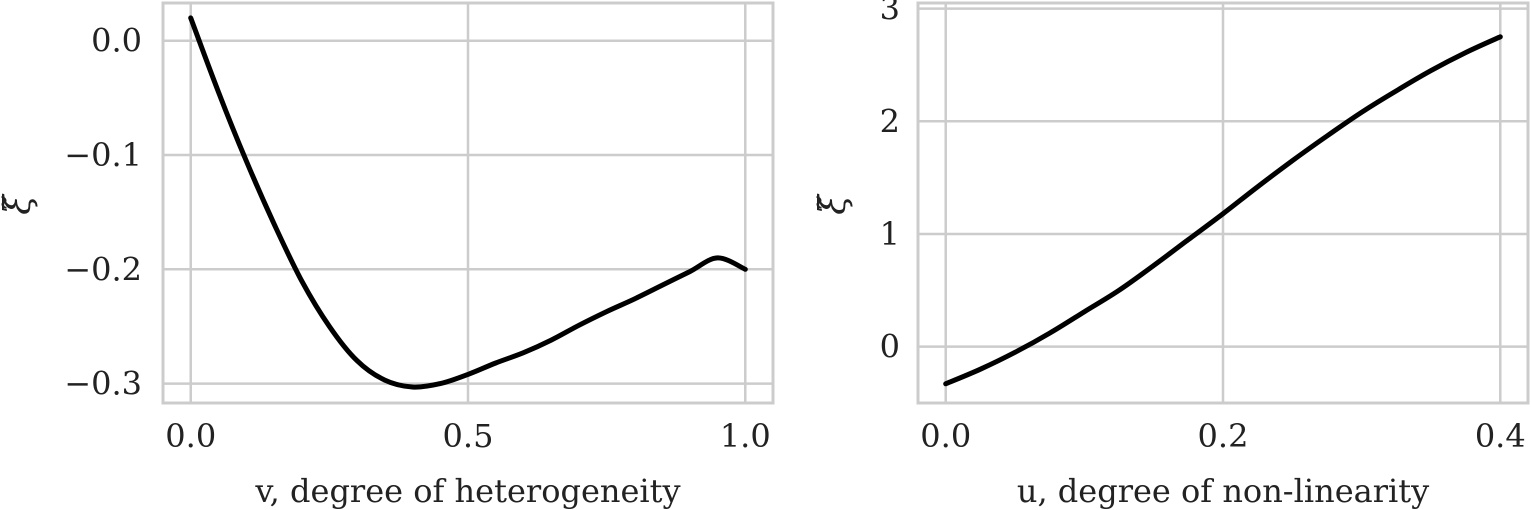 This screenshot has width=1531, height=510. What do you see at coordinates (890, 121) in the screenshot?
I see `right-y-tick-label: 2` at bounding box center [890, 121].